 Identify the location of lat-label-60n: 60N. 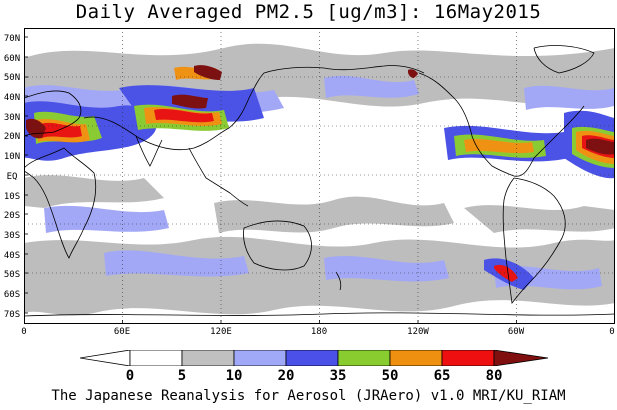
(12, 59).